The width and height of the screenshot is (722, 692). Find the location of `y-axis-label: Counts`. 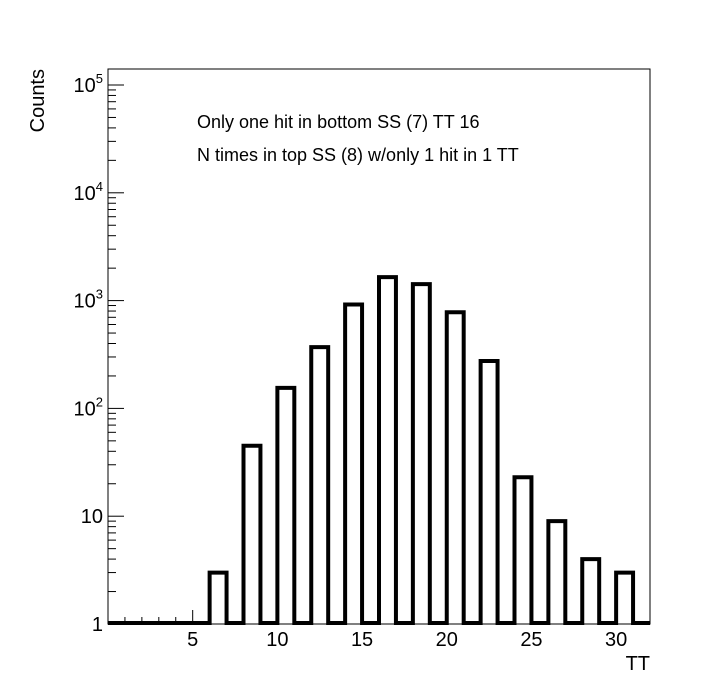

y-axis-label: Counts is located at coordinates (38, 100).